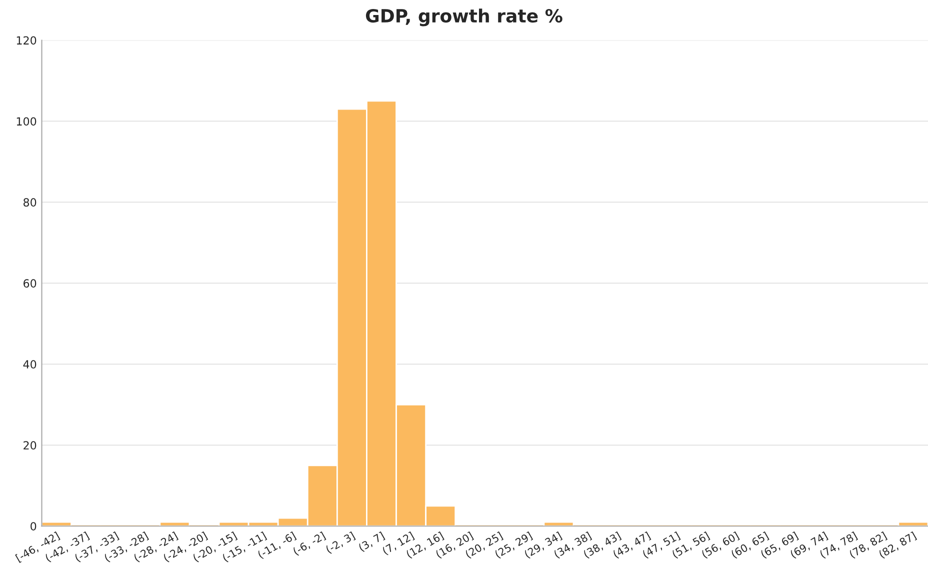 The width and height of the screenshot is (928, 575). I want to click on y-tick-label: 80, so click(30, 202).